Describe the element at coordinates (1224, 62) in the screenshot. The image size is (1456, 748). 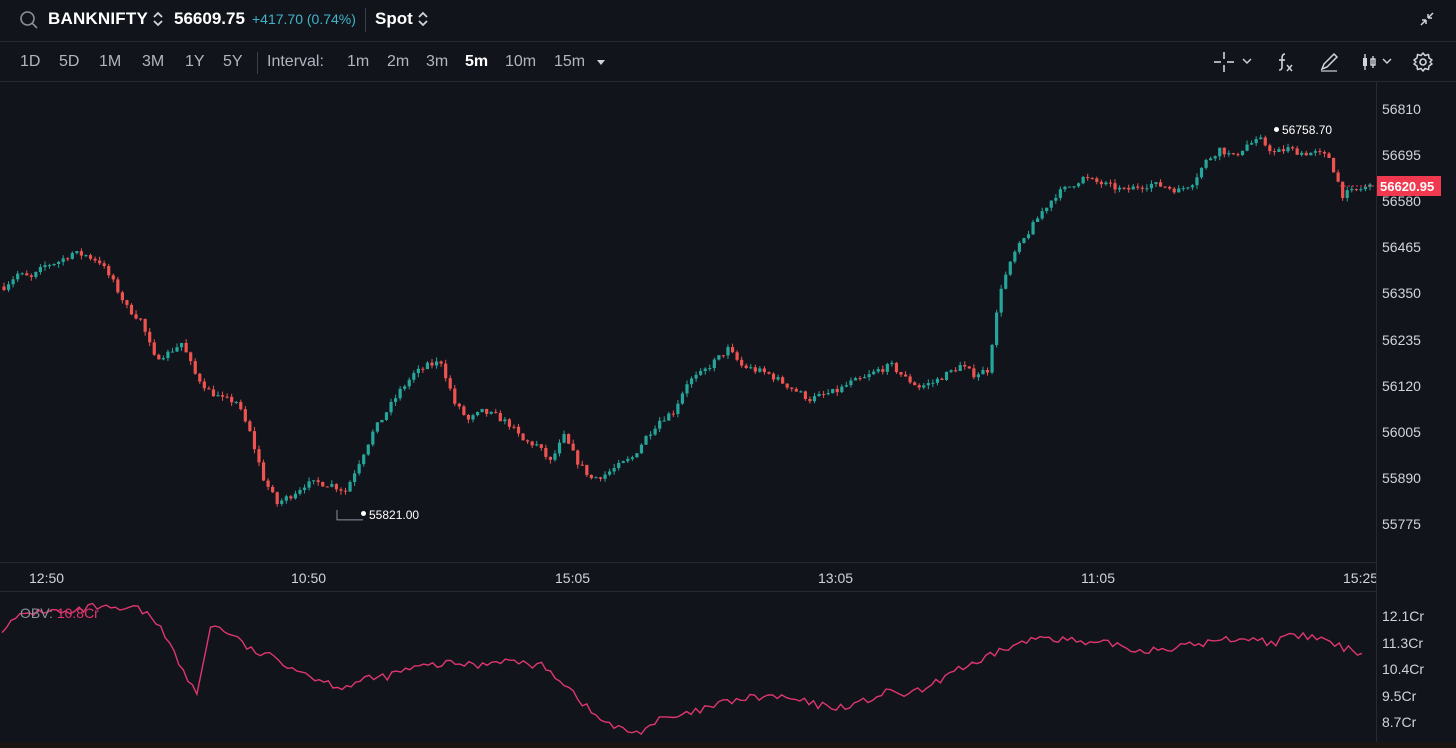
I see `crosshair-icon` at that location.